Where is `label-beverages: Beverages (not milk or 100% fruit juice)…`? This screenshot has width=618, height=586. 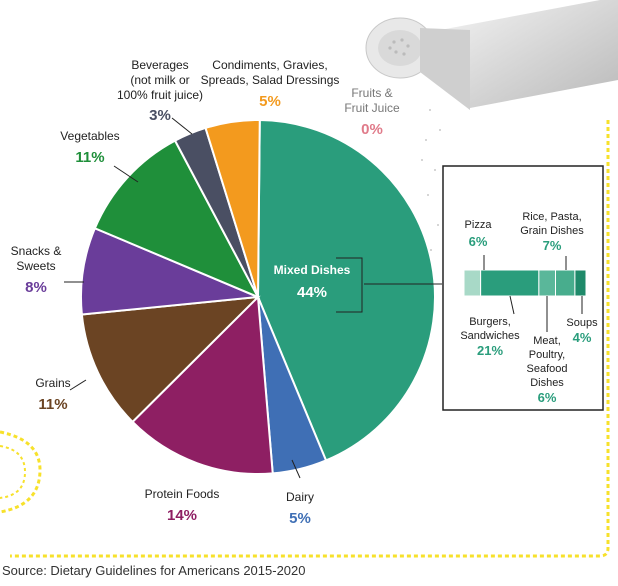 label-beverages: Beverages (not milk or 100% fruit juice)… is located at coordinates (160, 91).